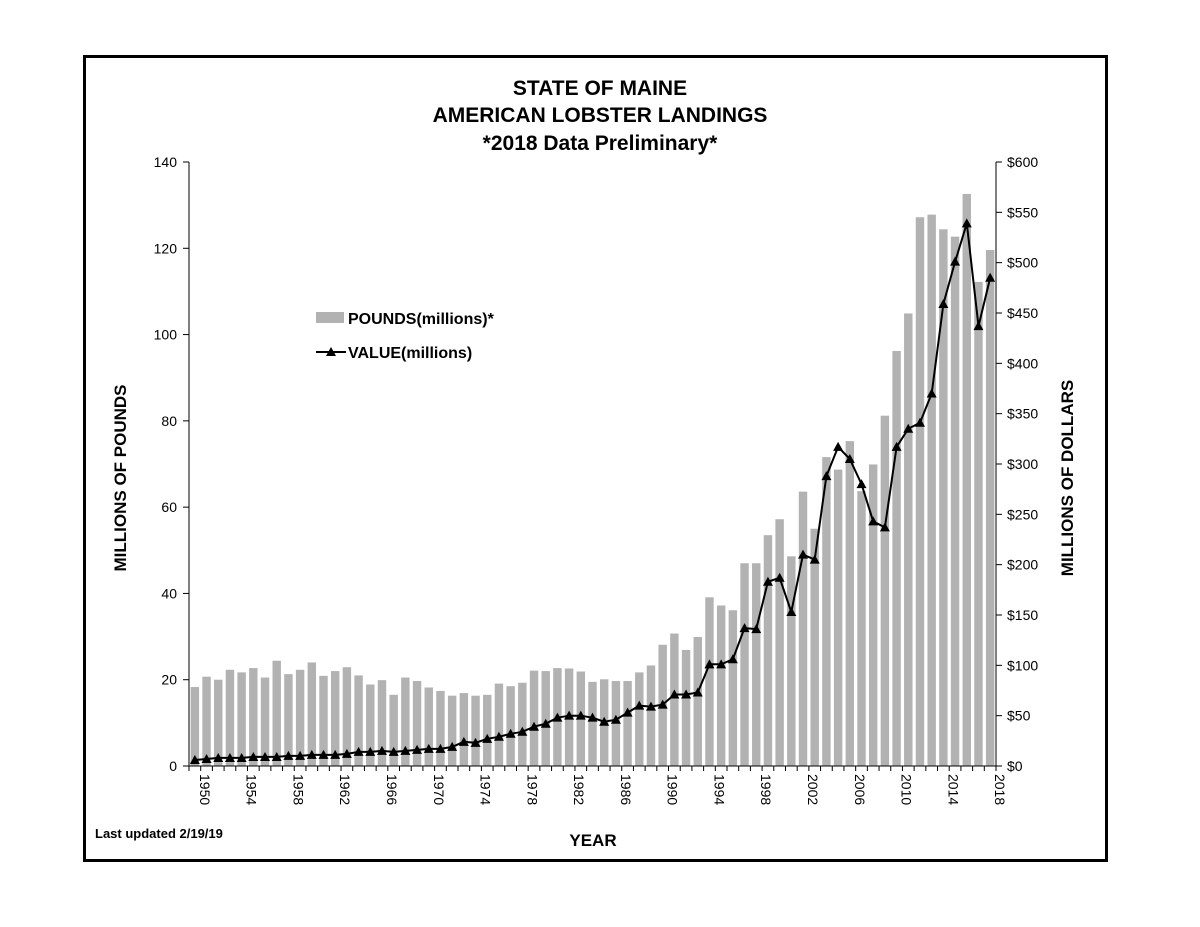 The height and width of the screenshot is (927, 1200). What do you see at coordinates (169, 421) in the screenshot?
I see `y-left-tick-label-80: 80` at bounding box center [169, 421].